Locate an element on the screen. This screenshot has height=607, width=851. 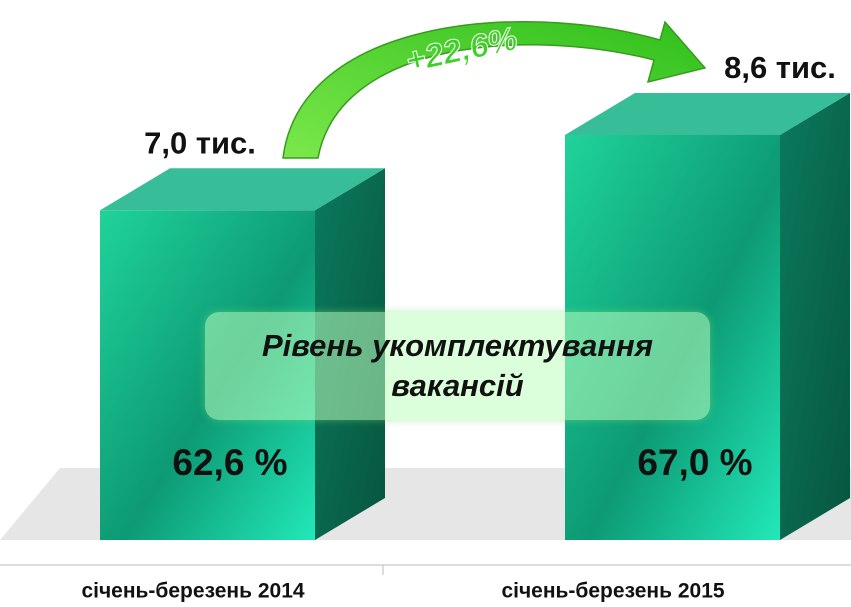
rate-name: Рівень укомплектування вакансій is located at coordinates (457, 365).